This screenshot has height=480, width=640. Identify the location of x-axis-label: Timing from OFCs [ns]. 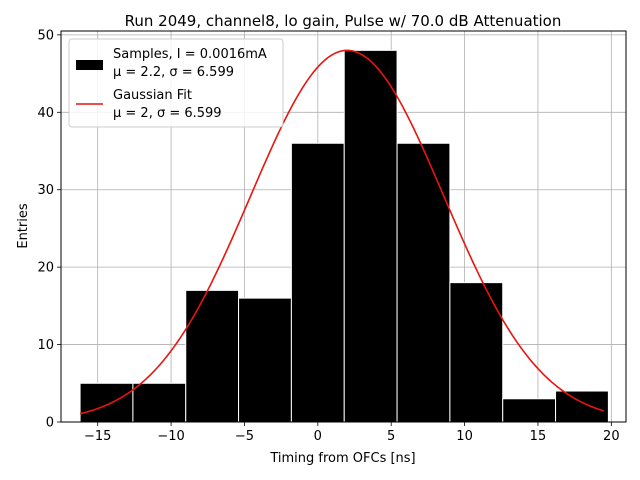
(342, 458).